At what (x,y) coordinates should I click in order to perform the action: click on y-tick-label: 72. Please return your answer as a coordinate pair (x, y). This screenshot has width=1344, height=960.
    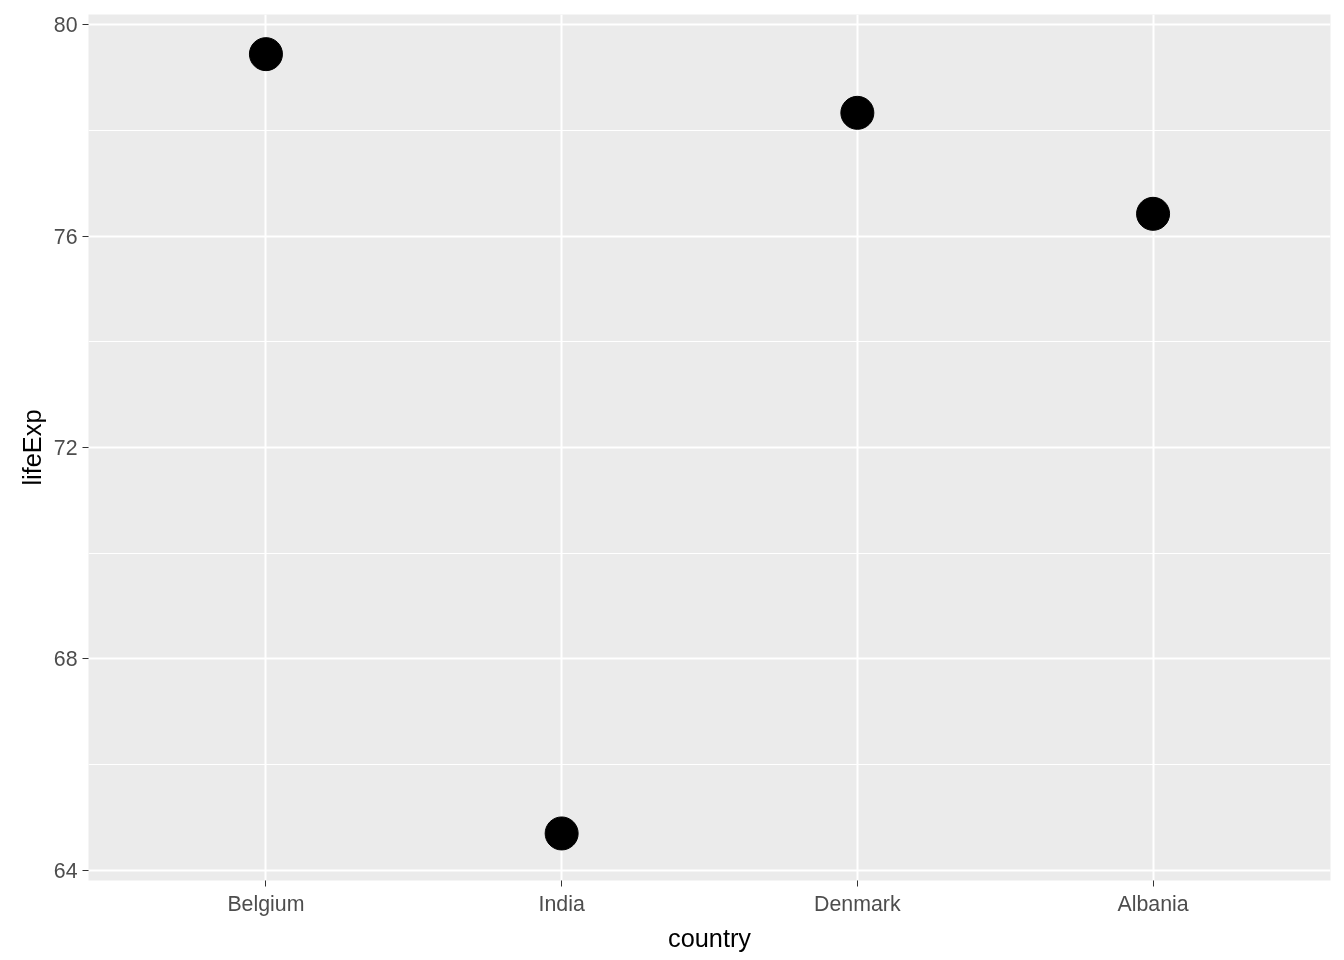
    Looking at the image, I should click on (65, 448).